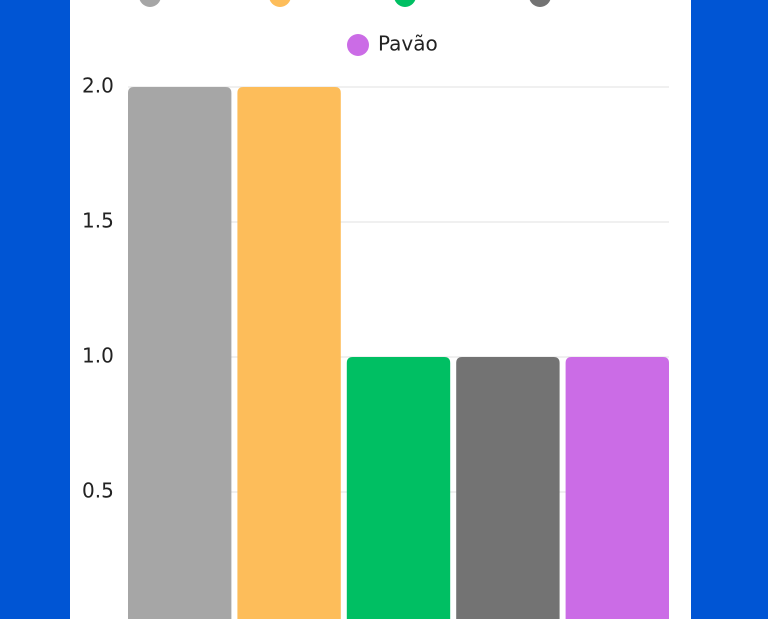 Image resolution: width=768 pixels, height=619 pixels. Describe the element at coordinates (98, 491) in the screenshot. I see `y-tick-label: 0.5` at that location.